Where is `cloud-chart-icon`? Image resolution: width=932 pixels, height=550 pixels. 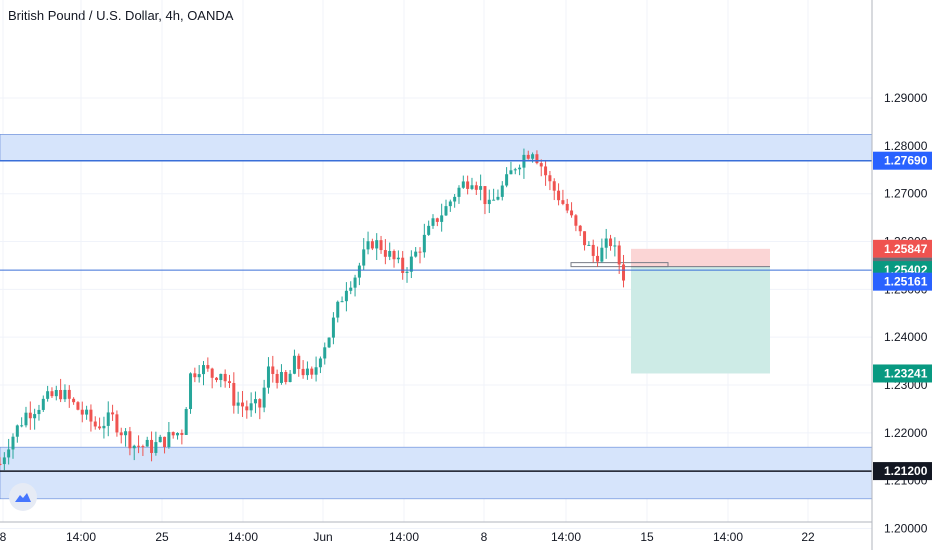 cloud-chart-icon is located at coordinates (23, 497).